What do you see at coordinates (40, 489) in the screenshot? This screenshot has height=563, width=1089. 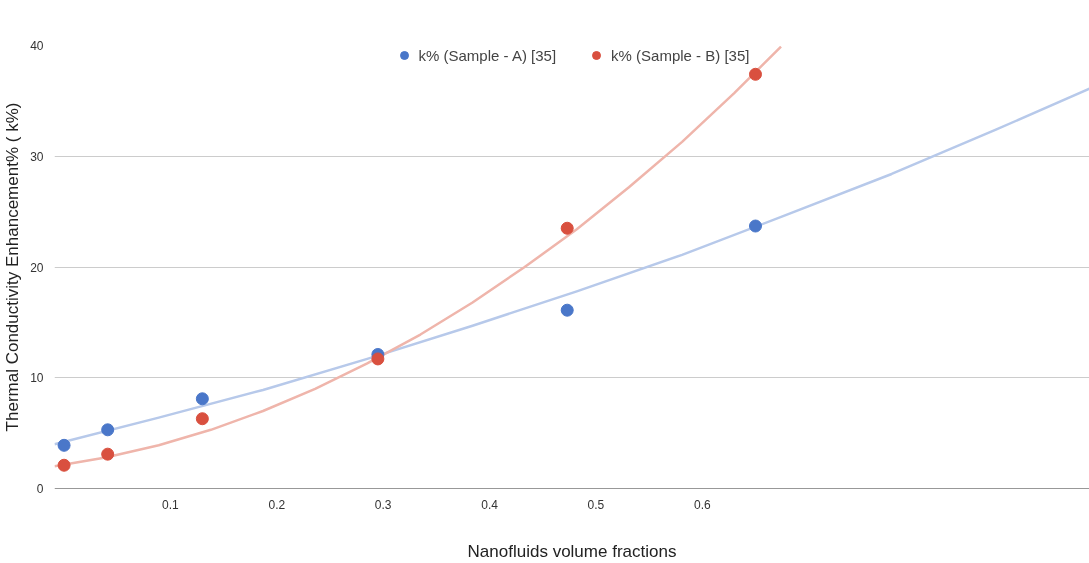 I see `y-tick-label: 0` at bounding box center [40, 489].